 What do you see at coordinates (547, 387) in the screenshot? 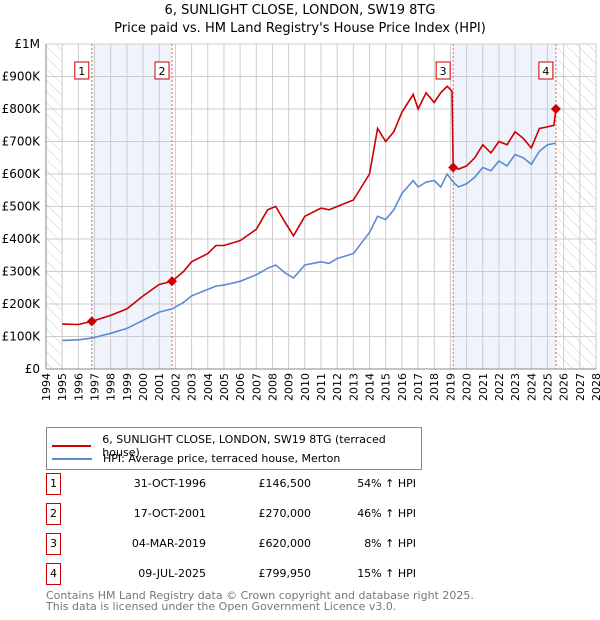
I see `x-tick-label: 2025` at bounding box center [547, 387].